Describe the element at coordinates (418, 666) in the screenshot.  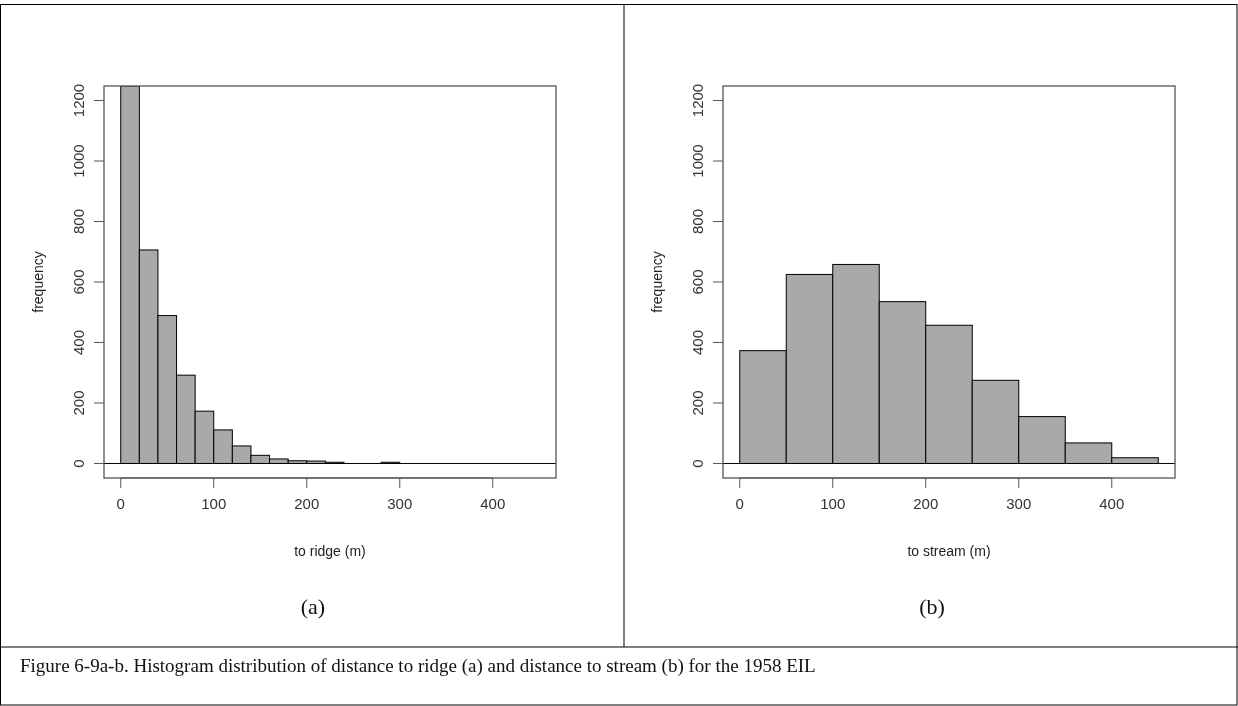
I see `caption: Figure 6-9a-b. Histogram distribution of distance to ridge (a) and distance to stream (b) for the 1958 EIL` at that location.